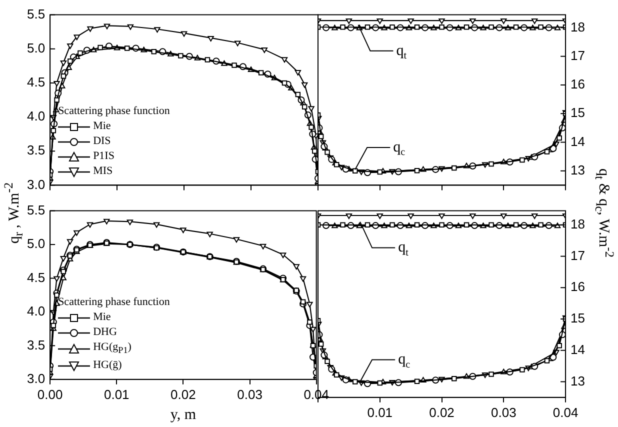 The height and width of the screenshot is (427, 618). What do you see at coordinates (112, 349) in the screenshot?
I see `legend-label: HG(g$_{P1}$)` at bounding box center [112, 349].